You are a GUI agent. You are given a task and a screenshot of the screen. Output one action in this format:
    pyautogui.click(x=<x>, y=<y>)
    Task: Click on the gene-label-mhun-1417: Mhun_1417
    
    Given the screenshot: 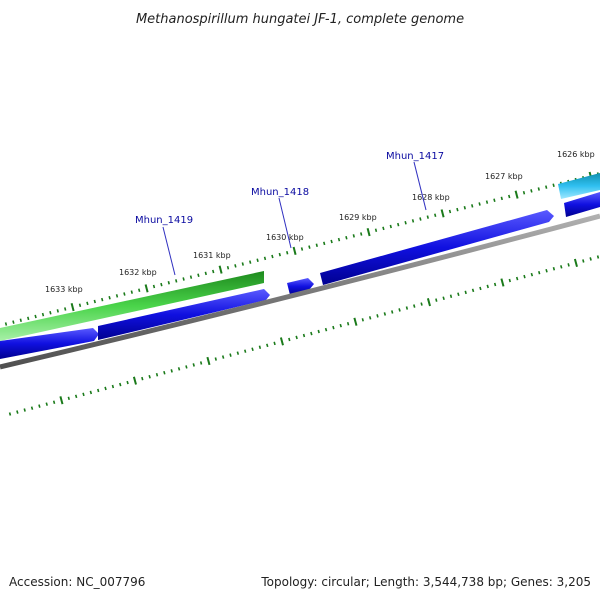 What is the action you would take?
    pyautogui.click(x=415, y=156)
    